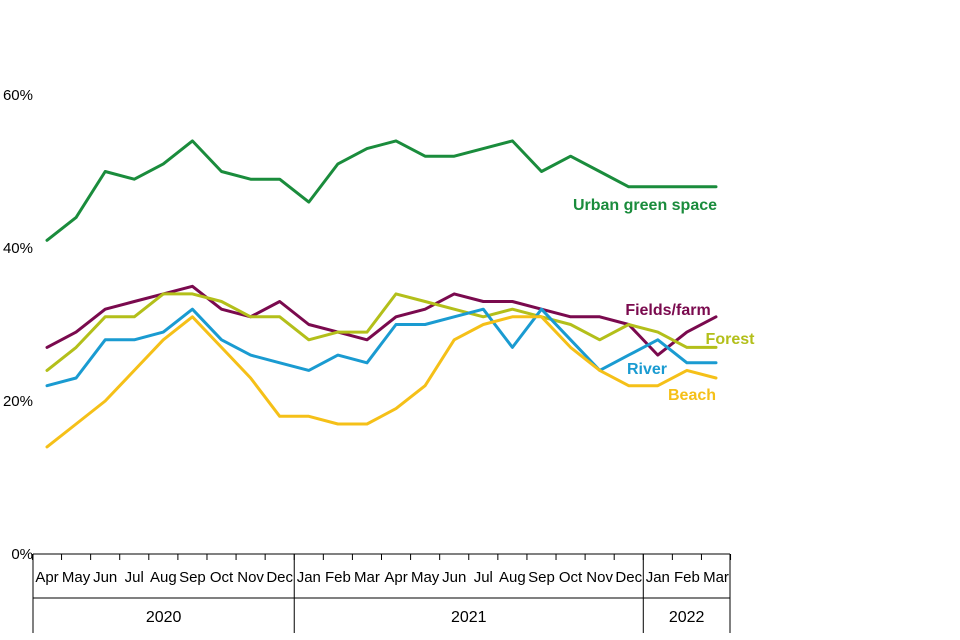 This screenshot has height=640, width=960. I want to click on year-label: 2020, so click(164, 617).